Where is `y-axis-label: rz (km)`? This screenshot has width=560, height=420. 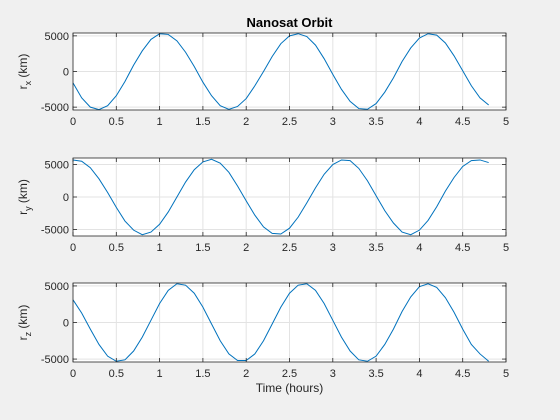
y-axis-label: rz (km) is located at coordinates (24, 323).